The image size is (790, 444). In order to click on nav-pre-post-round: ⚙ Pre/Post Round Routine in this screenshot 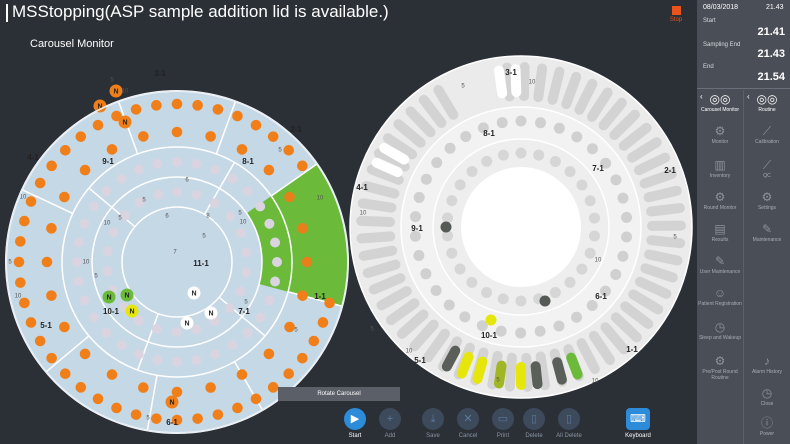, I will do `click(720, 367)`.